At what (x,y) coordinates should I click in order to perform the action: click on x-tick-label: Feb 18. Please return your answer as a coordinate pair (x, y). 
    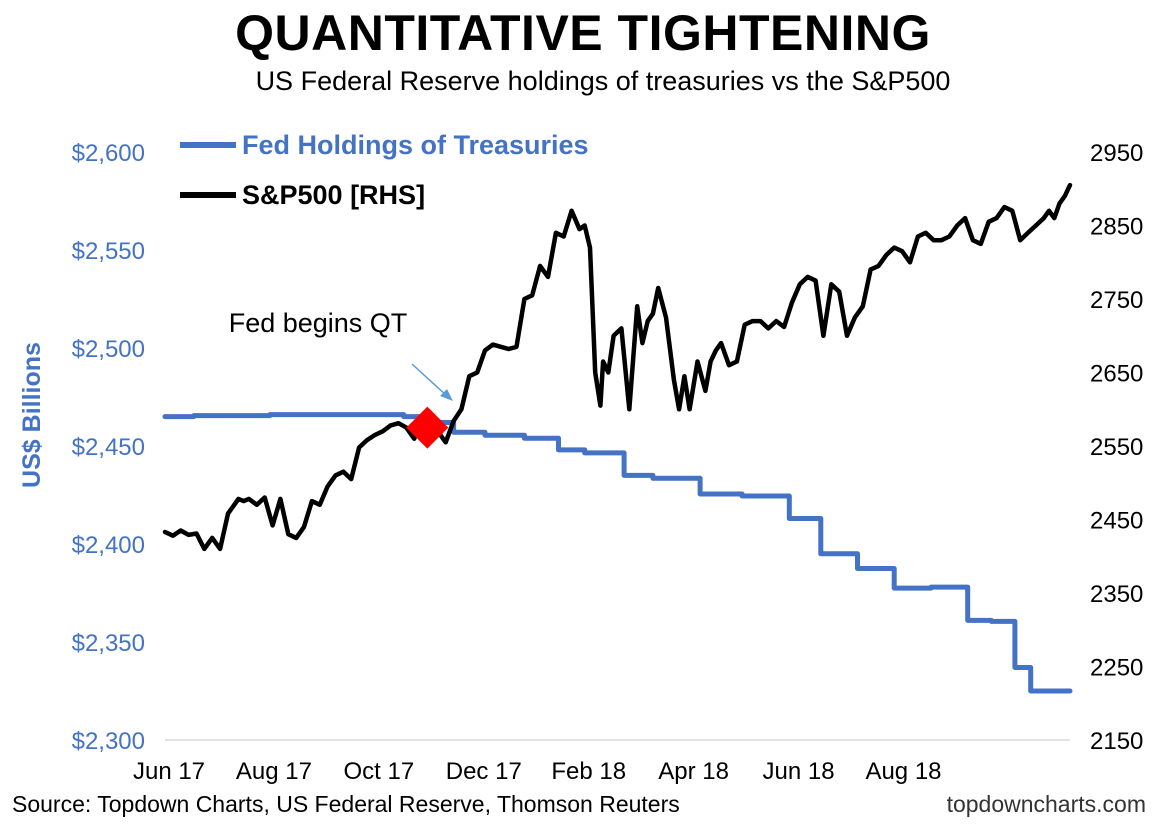
    Looking at the image, I should click on (588, 771).